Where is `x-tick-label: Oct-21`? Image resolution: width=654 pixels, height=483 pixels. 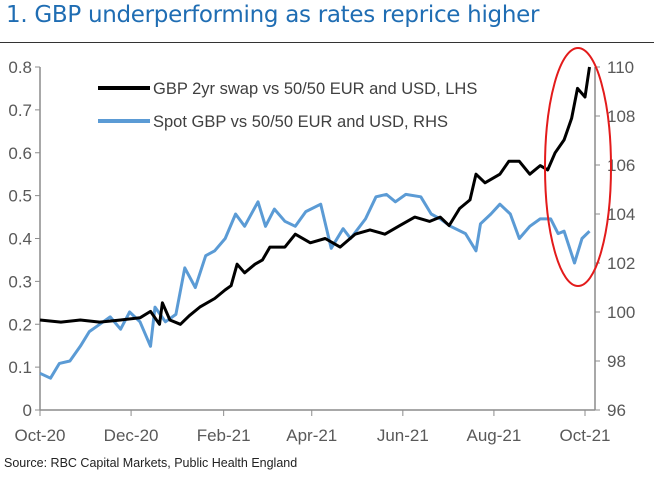 x-tick-label: Oct-21 is located at coordinates (584, 435).